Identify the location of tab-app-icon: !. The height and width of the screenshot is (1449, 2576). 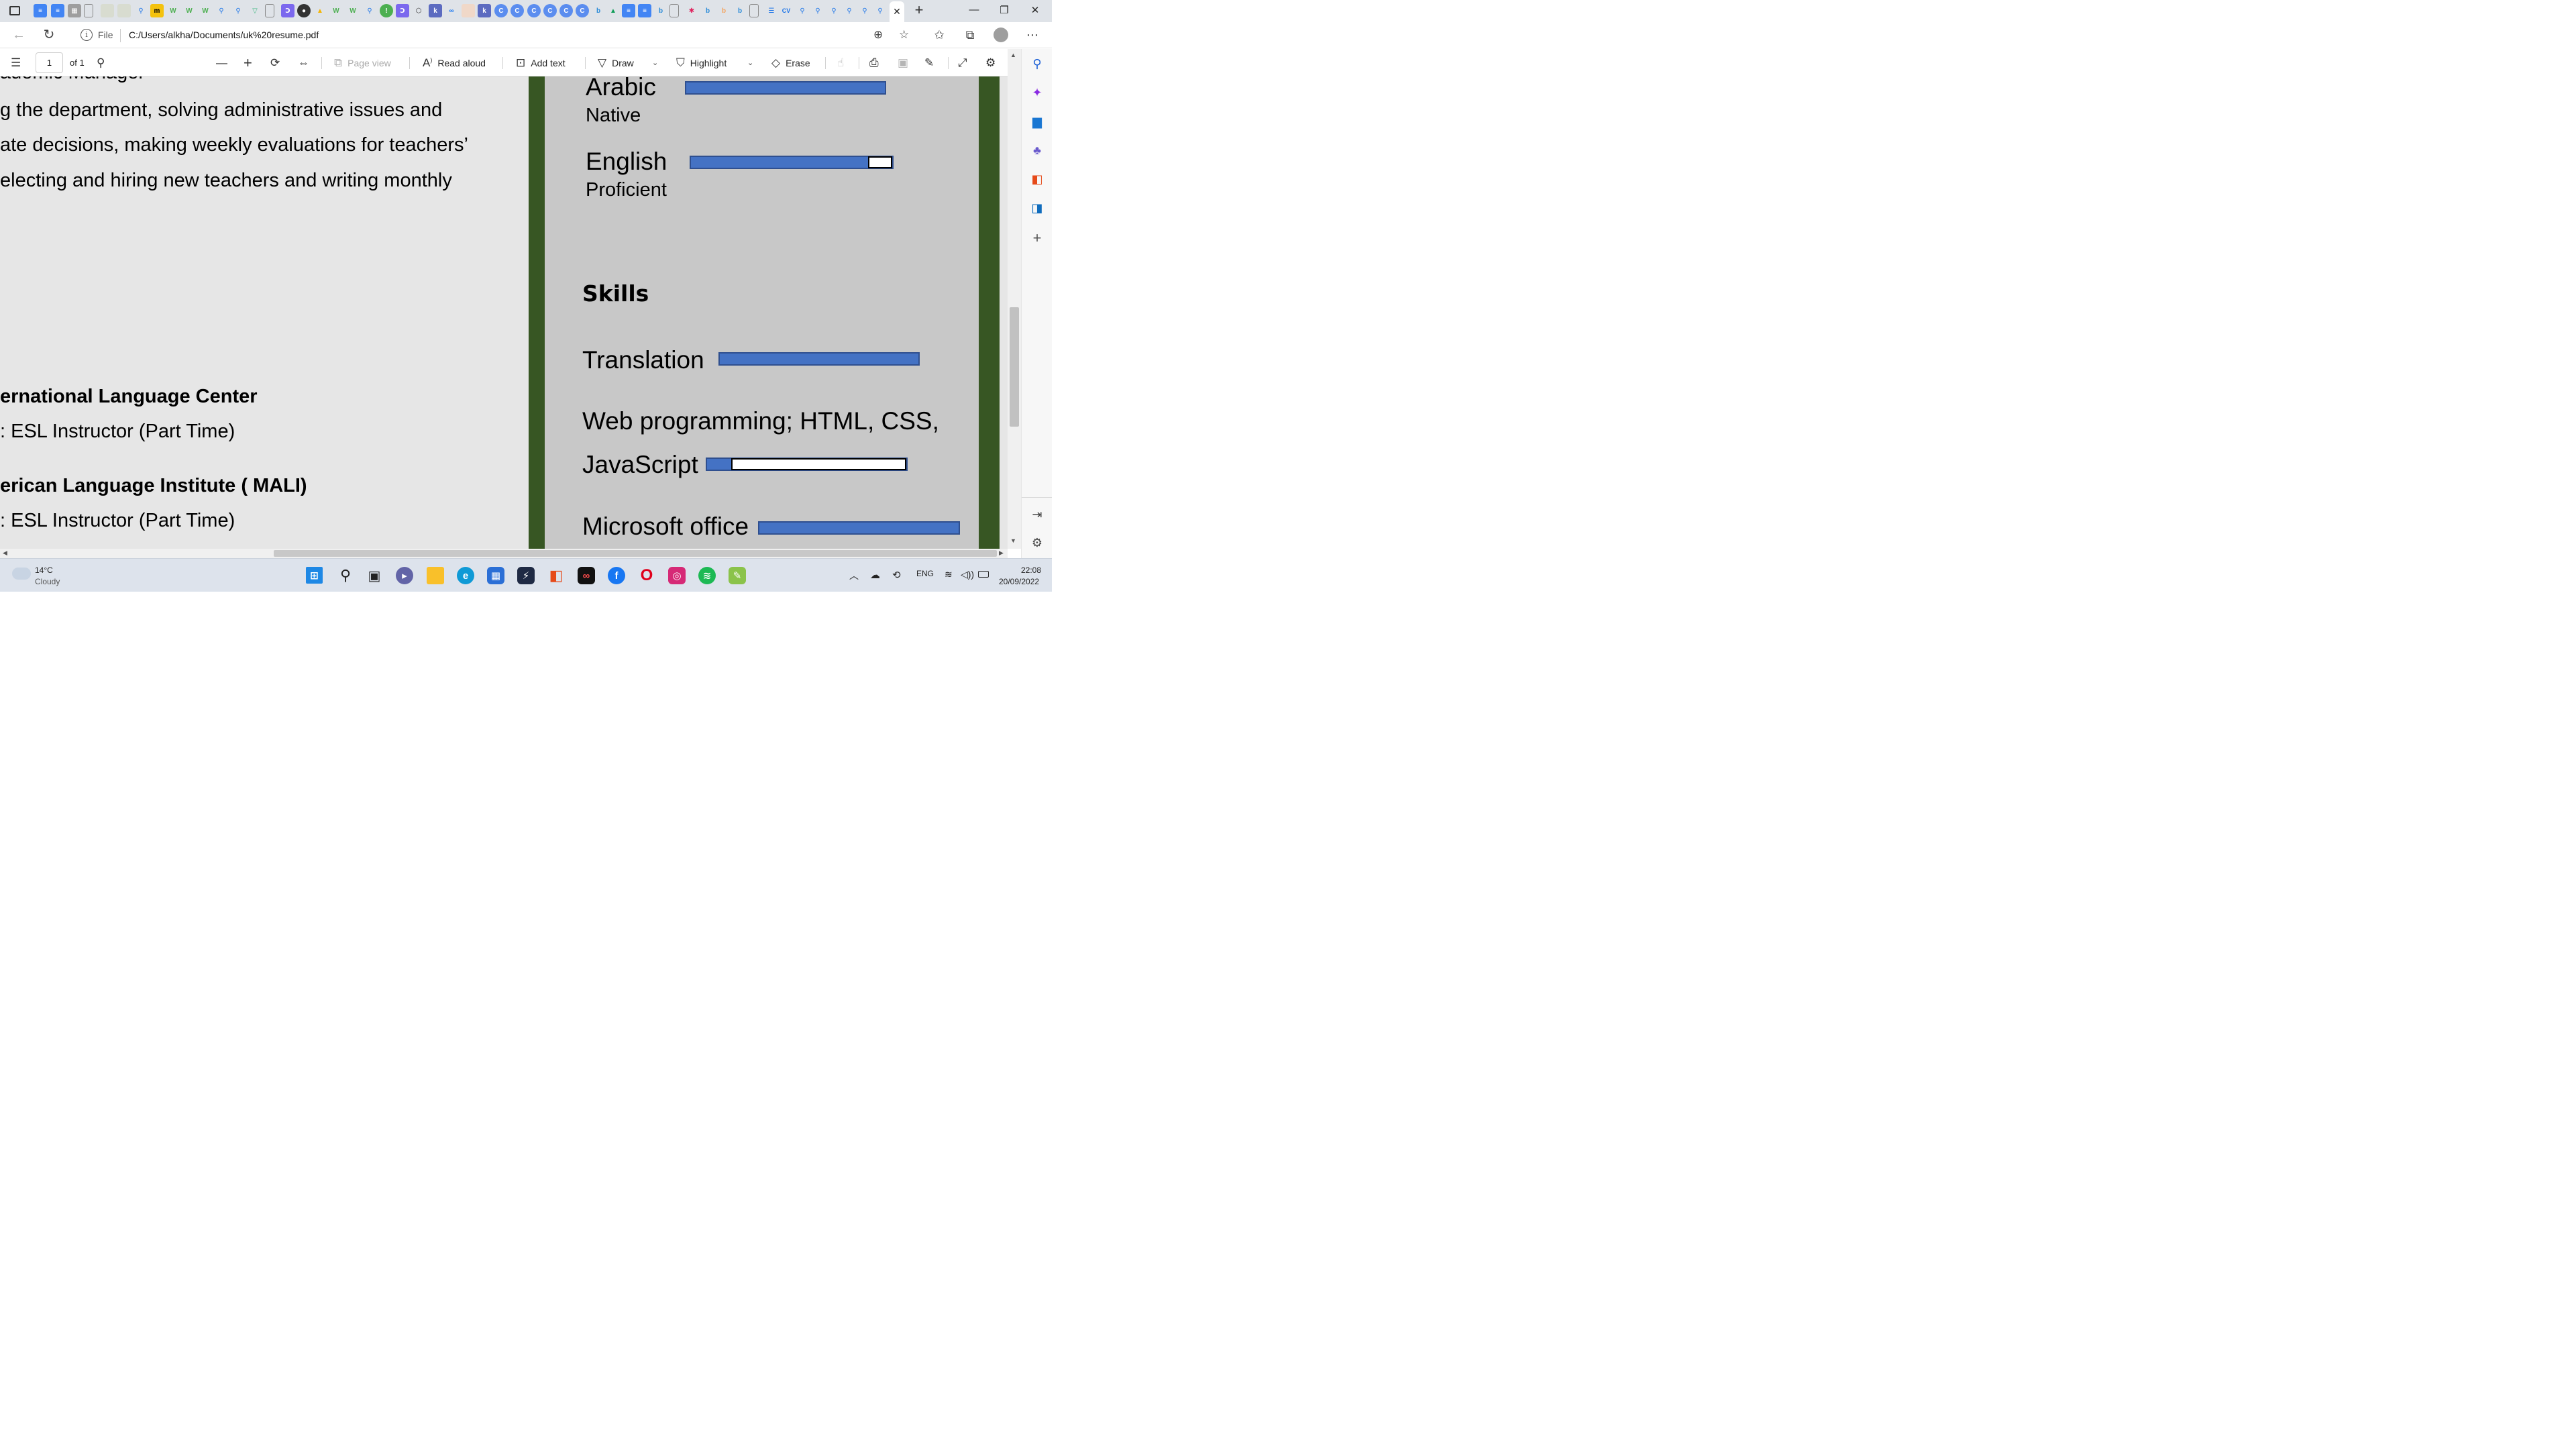
(386, 10).